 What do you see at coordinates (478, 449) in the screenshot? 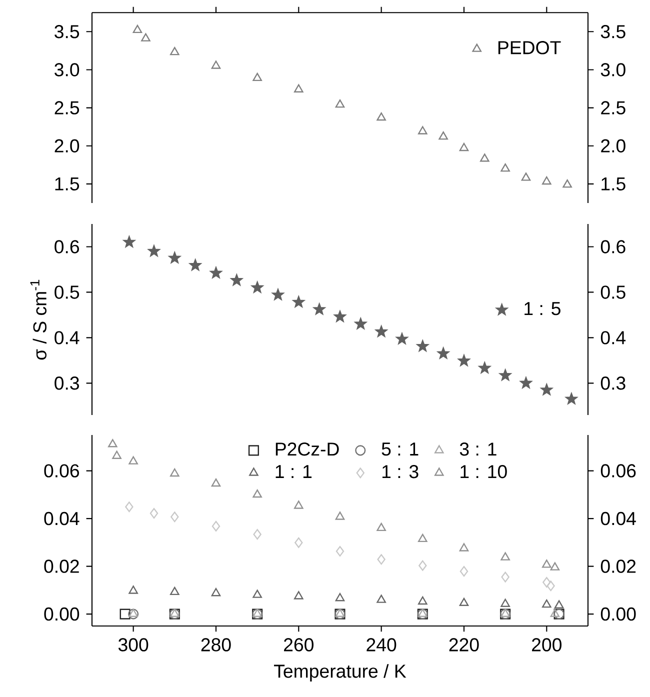
I see `legend-label: 3 : 1` at bounding box center [478, 449].